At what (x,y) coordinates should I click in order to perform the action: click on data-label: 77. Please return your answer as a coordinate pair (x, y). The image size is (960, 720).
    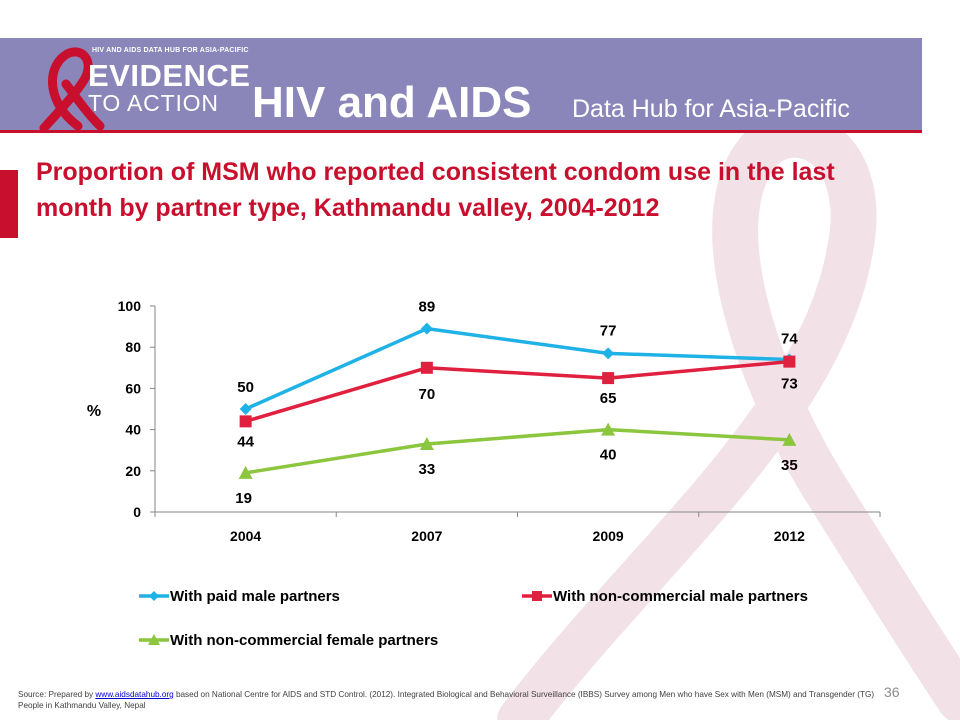
    Looking at the image, I should click on (608, 330).